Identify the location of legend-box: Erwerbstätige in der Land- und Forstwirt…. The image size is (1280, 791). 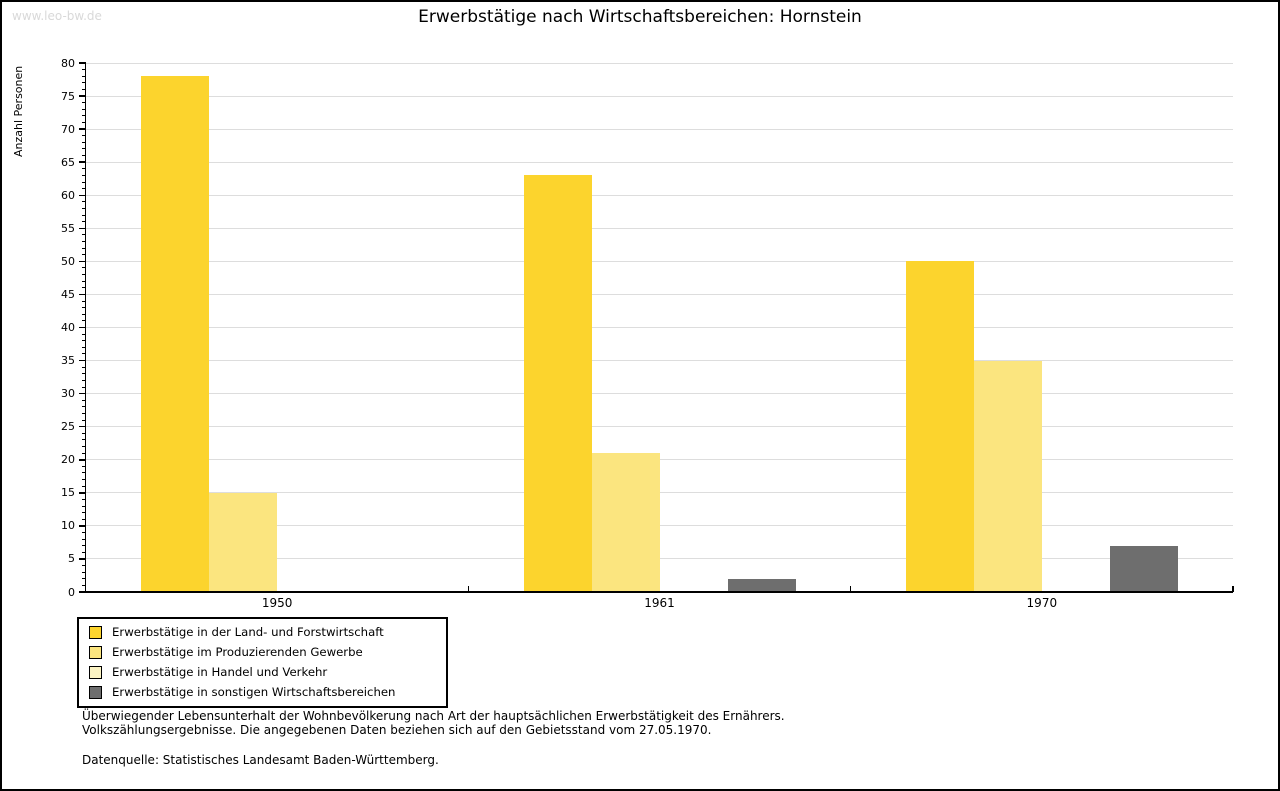
(262, 662).